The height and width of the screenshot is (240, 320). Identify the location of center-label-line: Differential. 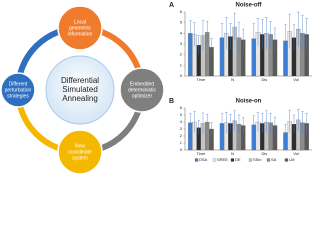
(80, 80).